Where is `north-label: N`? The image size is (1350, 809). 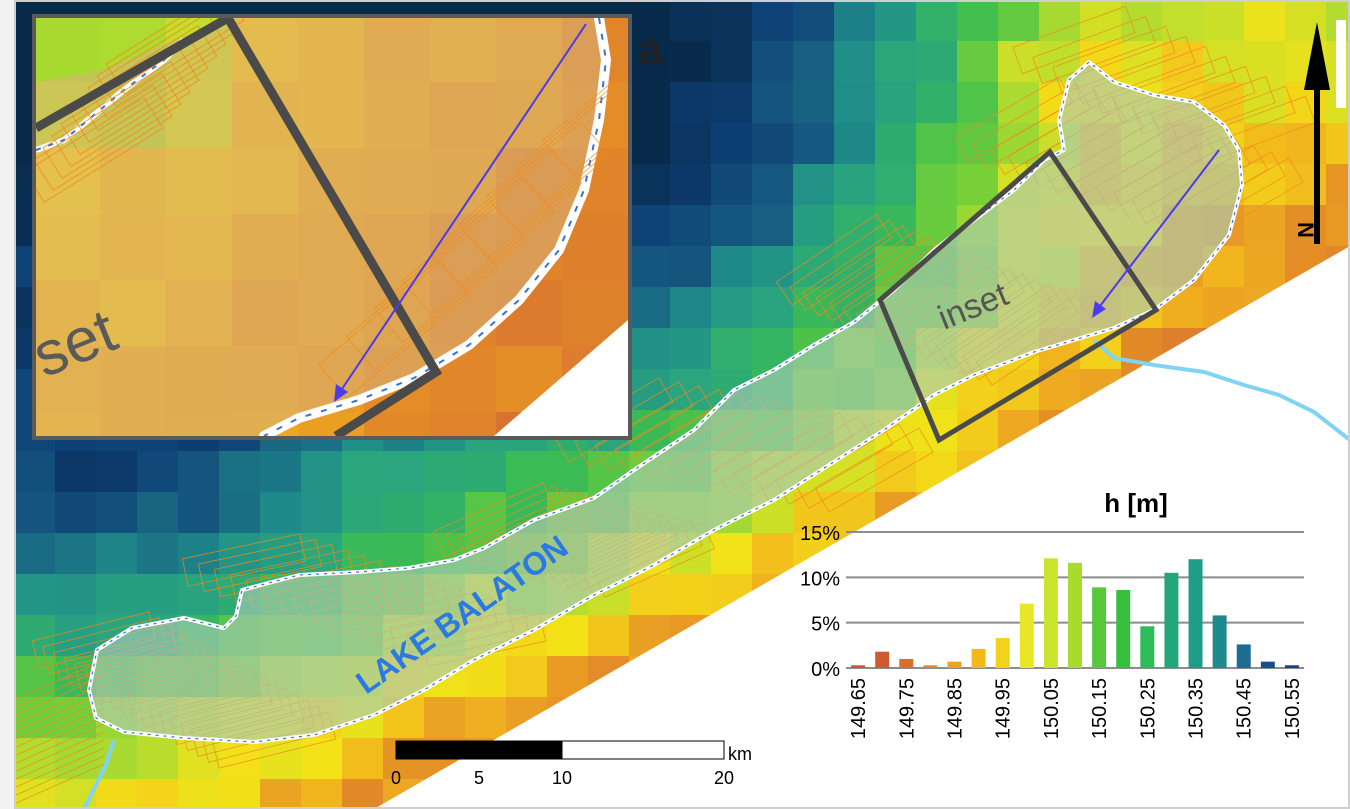 north-label: N is located at coordinates (1305, 230).